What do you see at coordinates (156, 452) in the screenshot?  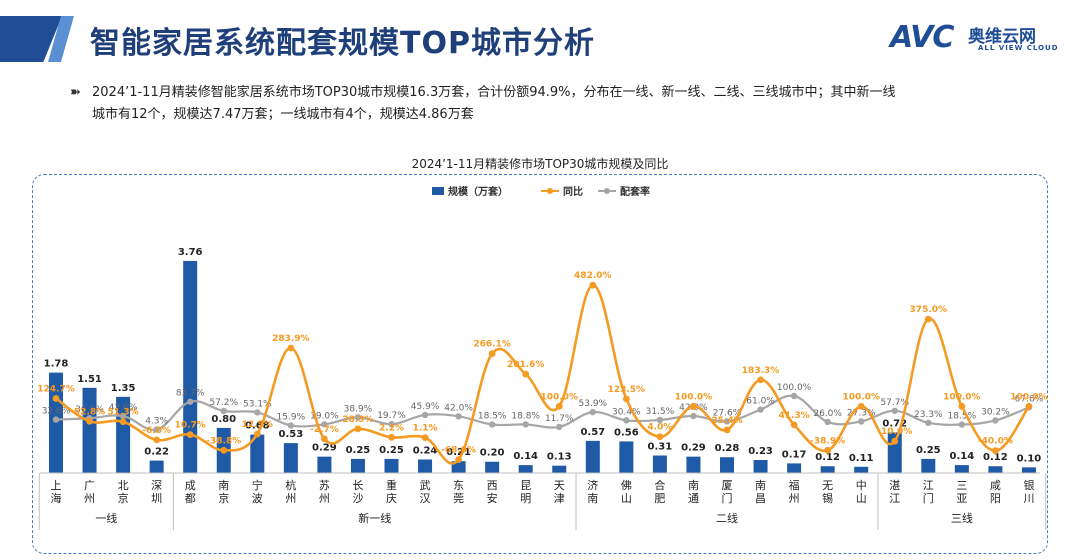 I see `bar-data-label: 0.22` at bounding box center [156, 452].